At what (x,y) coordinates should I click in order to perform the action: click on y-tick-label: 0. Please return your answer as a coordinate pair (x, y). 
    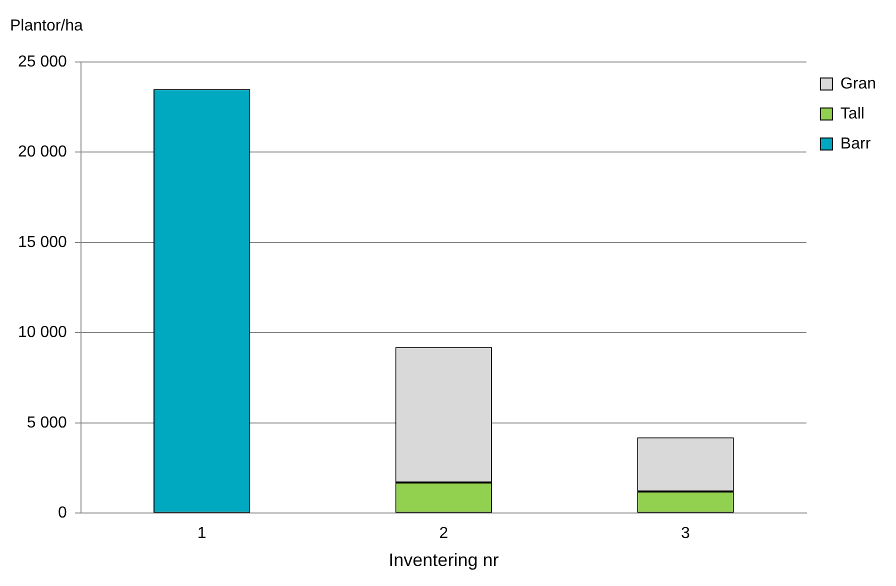
    Looking at the image, I should click on (63, 513).